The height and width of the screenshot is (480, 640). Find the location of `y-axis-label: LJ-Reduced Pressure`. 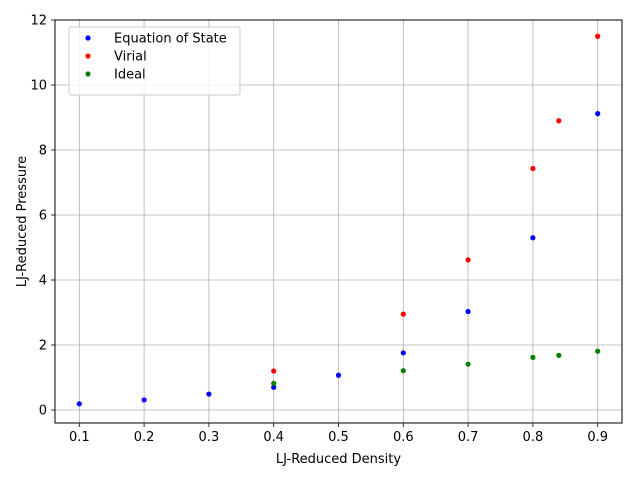

y-axis-label: LJ-Reduced Pressure is located at coordinates (22, 221).